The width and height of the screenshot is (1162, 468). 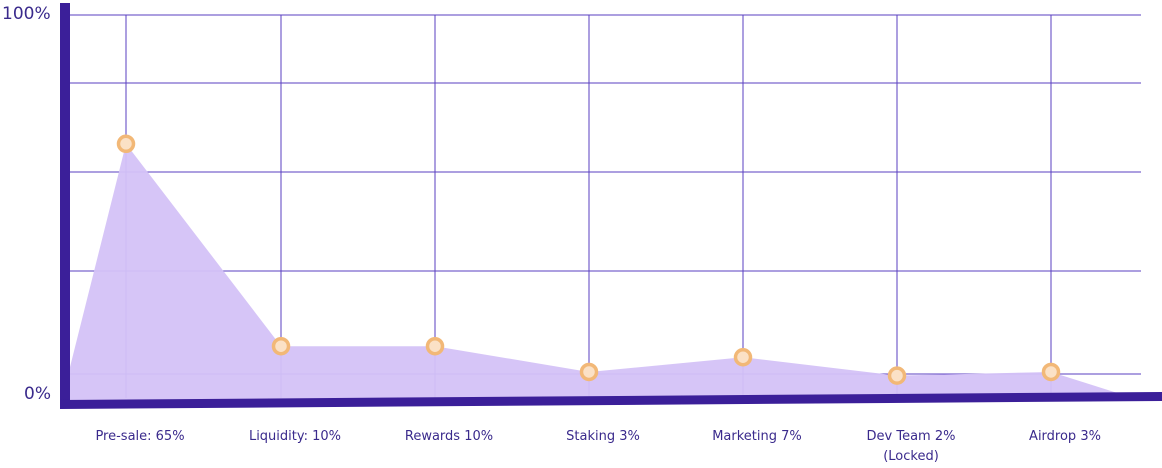 I want to click on y-tick-label-top: 100%, so click(x=26, y=14).